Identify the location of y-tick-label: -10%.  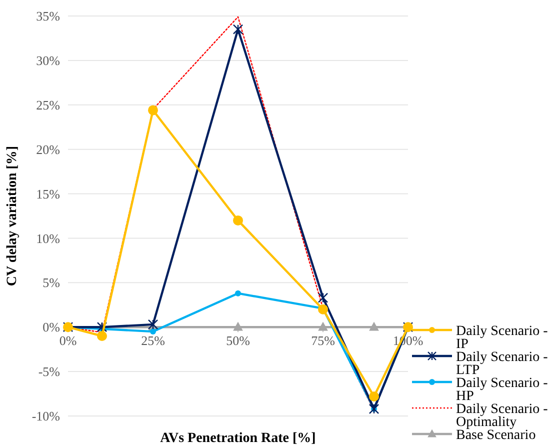
(46, 416).